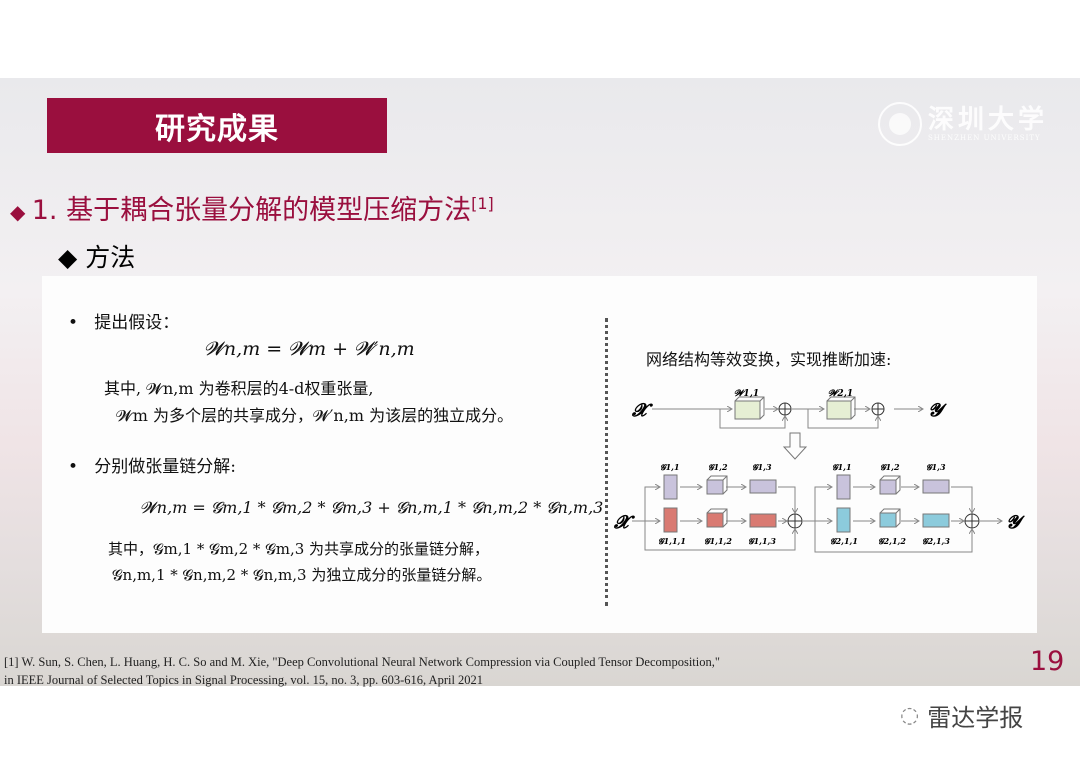 The width and height of the screenshot is (1080, 763). Describe the element at coordinates (302, 575) in the screenshot. I see `explanation-line-4: 𝓖n,m,1 * 𝓖n,m,2 * 𝓖n,m,3 为独立成分的张量链分解。` at that location.